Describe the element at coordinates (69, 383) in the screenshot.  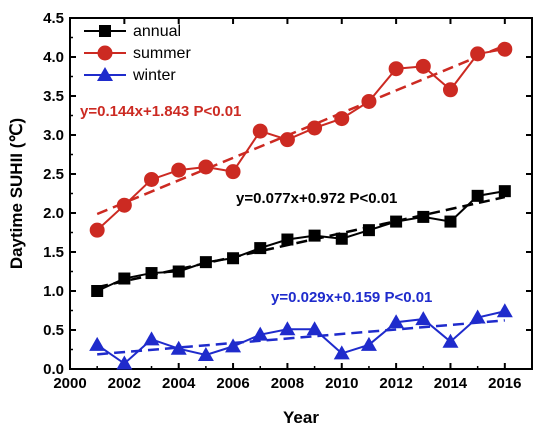
I see `x-tick-label: 2000` at that location.